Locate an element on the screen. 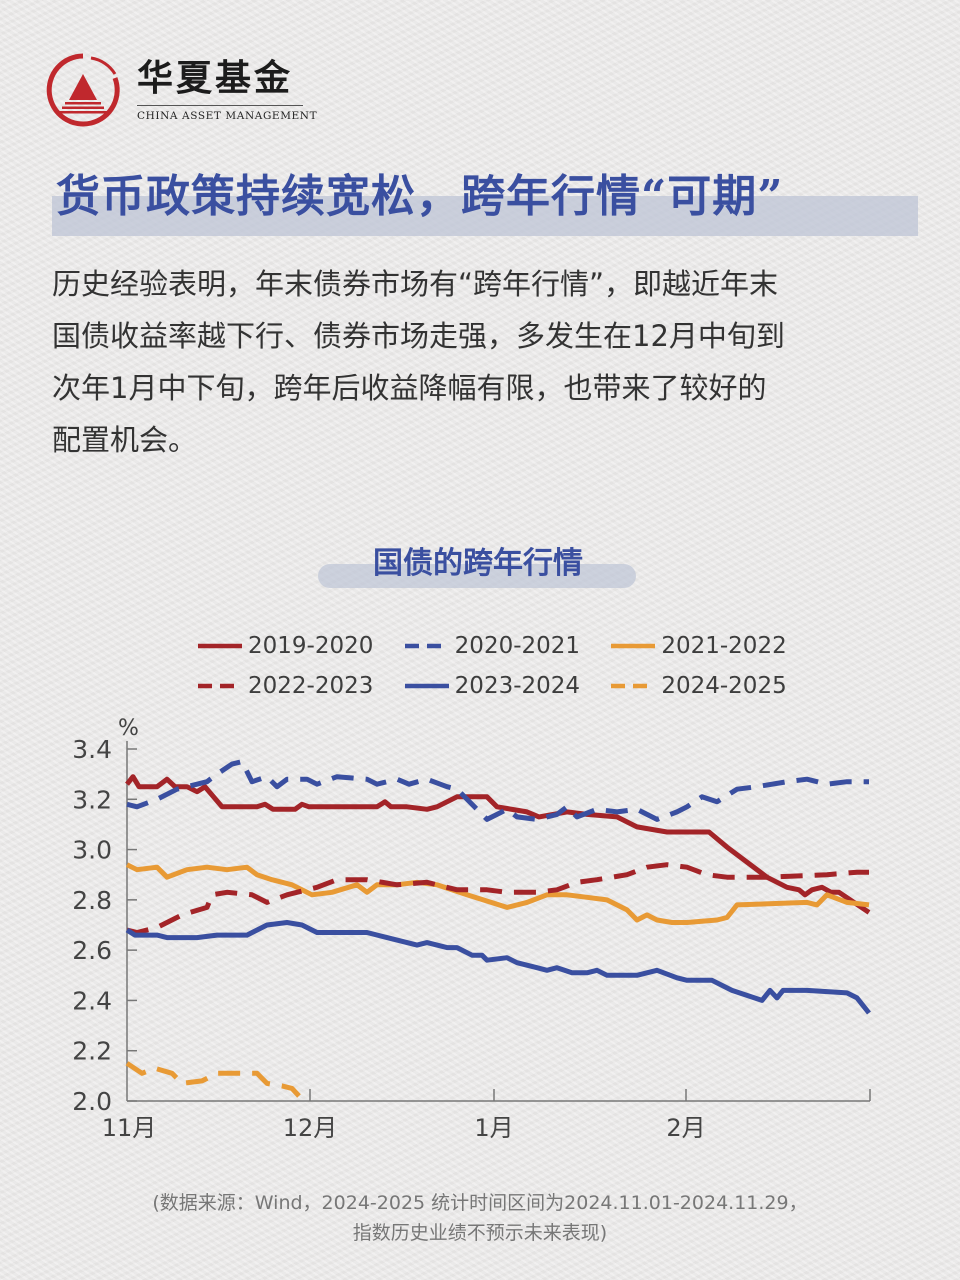 Image resolution: width=960 pixels, height=1280 pixels. series-line-2022-2023 is located at coordinates (497, 898).